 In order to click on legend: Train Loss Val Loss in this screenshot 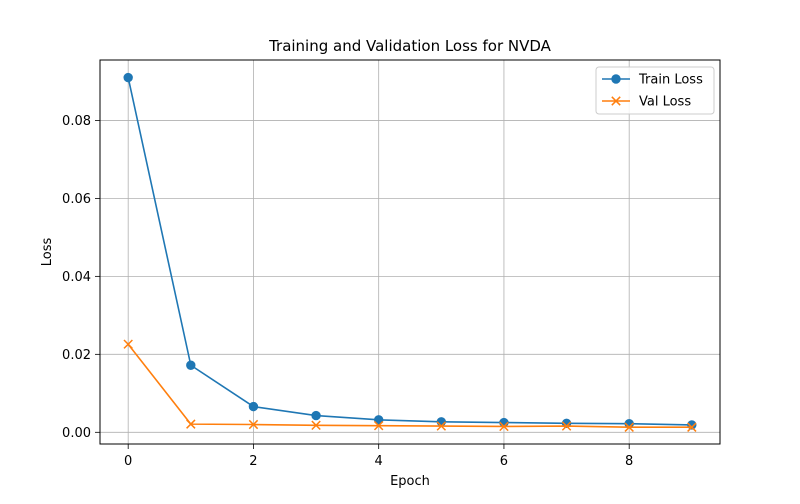, I will do `click(655, 90)`.